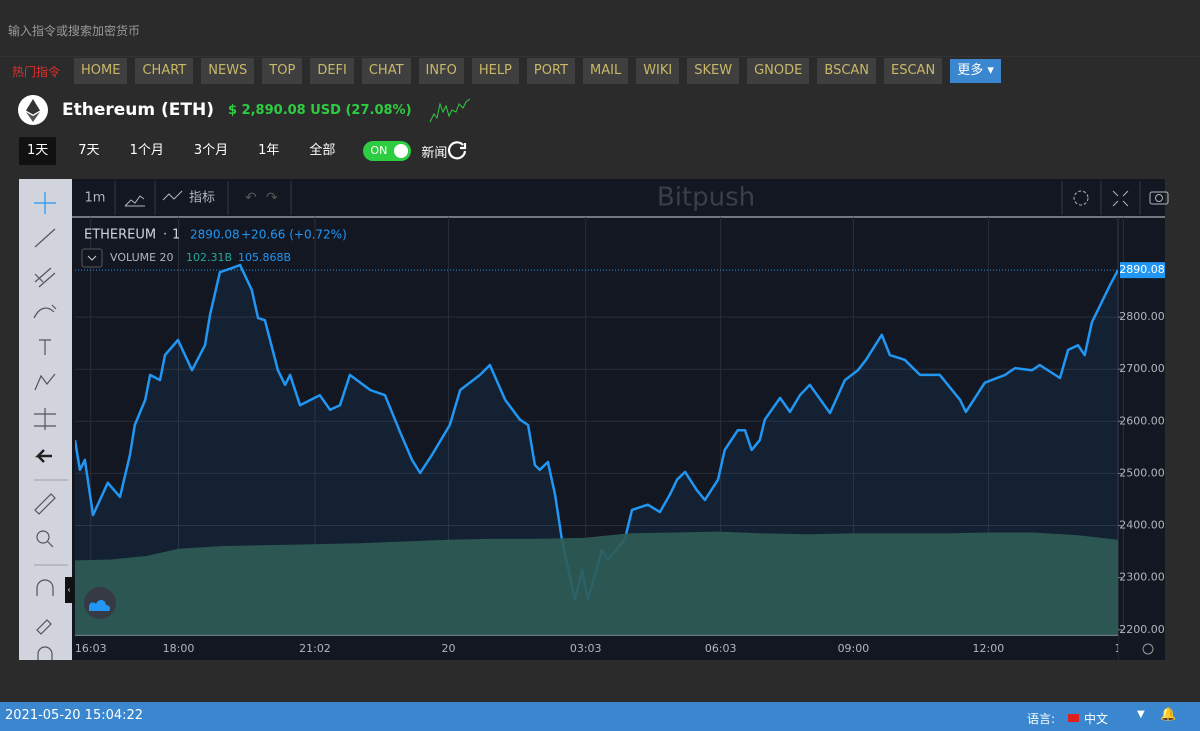  What do you see at coordinates (251, 198) in the screenshot?
I see `undo: ↶` at bounding box center [251, 198].